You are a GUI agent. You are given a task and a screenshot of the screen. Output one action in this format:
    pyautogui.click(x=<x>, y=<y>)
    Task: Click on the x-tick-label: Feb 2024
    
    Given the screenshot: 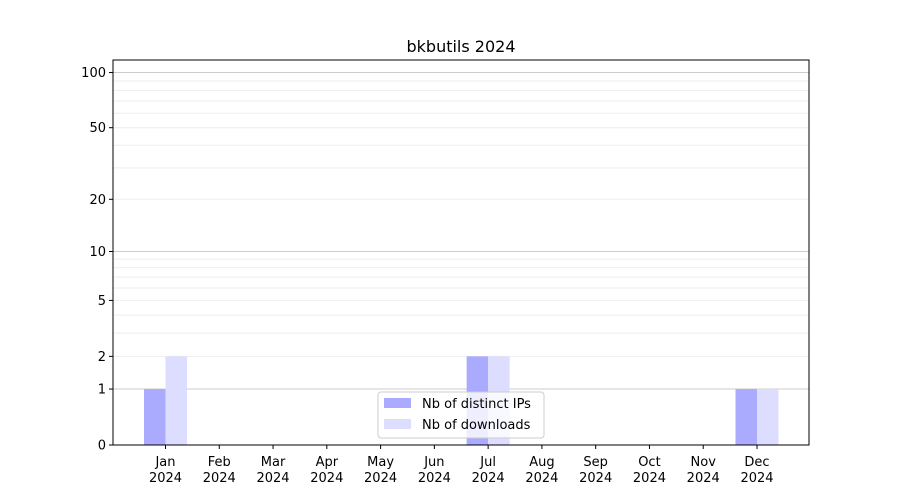 What is the action you would take?
    pyautogui.click(x=219, y=470)
    